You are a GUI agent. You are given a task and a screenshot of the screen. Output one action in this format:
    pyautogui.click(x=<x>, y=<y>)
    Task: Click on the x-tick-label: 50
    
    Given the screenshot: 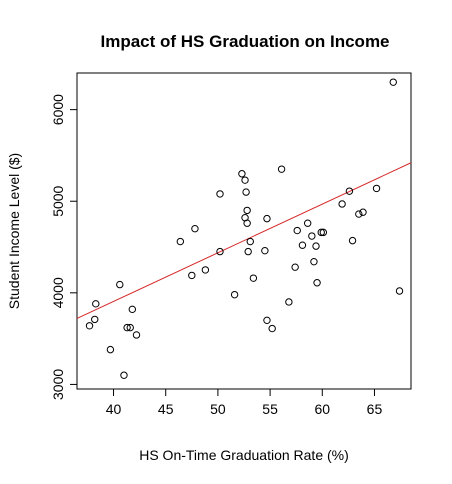 What is the action you would take?
    pyautogui.click(x=218, y=409)
    